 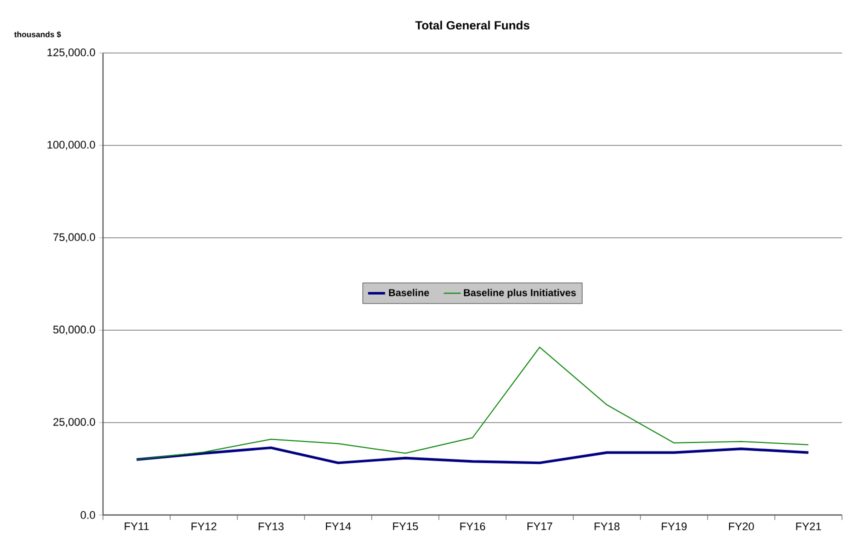 What do you see at coordinates (539, 526) in the screenshot?
I see `x-tick-label: FY17` at bounding box center [539, 526].